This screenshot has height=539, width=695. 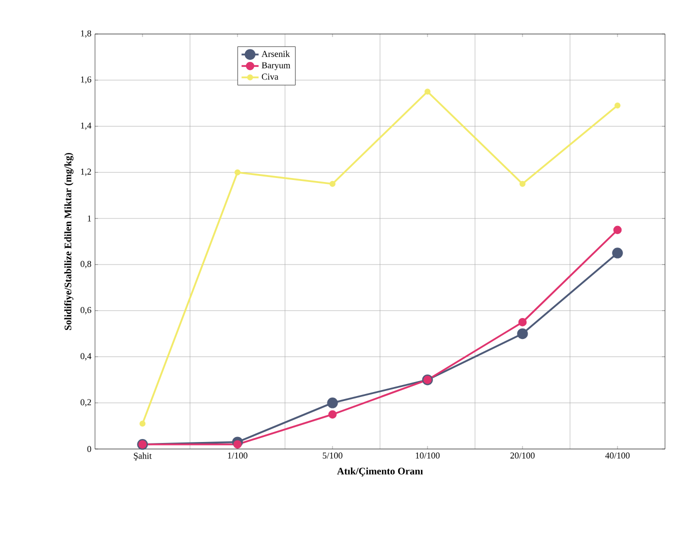 What do you see at coordinates (86, 264) in the screenshot?
I see `y-tick-label: 0,8` at bounding box center [86, 264].